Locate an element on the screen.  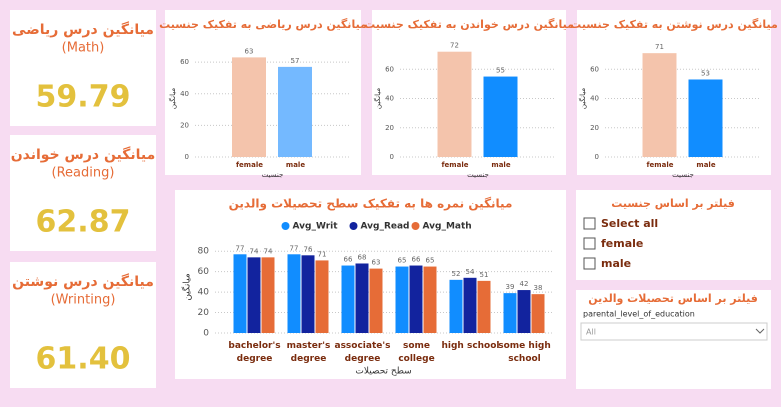
x-tick-label: high school is located at coordinates (470, 346).